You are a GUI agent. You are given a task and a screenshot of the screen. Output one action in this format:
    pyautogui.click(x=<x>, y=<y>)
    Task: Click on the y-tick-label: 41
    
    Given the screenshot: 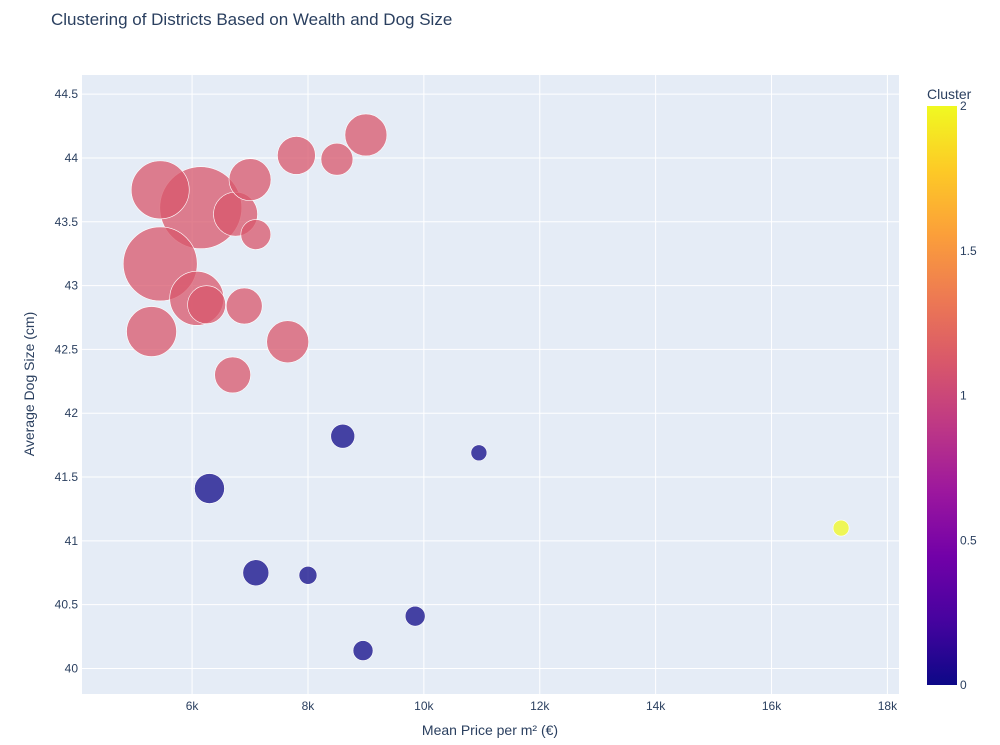 What is the action you would take?
    pyautogui.click(x=72, y=541)
    